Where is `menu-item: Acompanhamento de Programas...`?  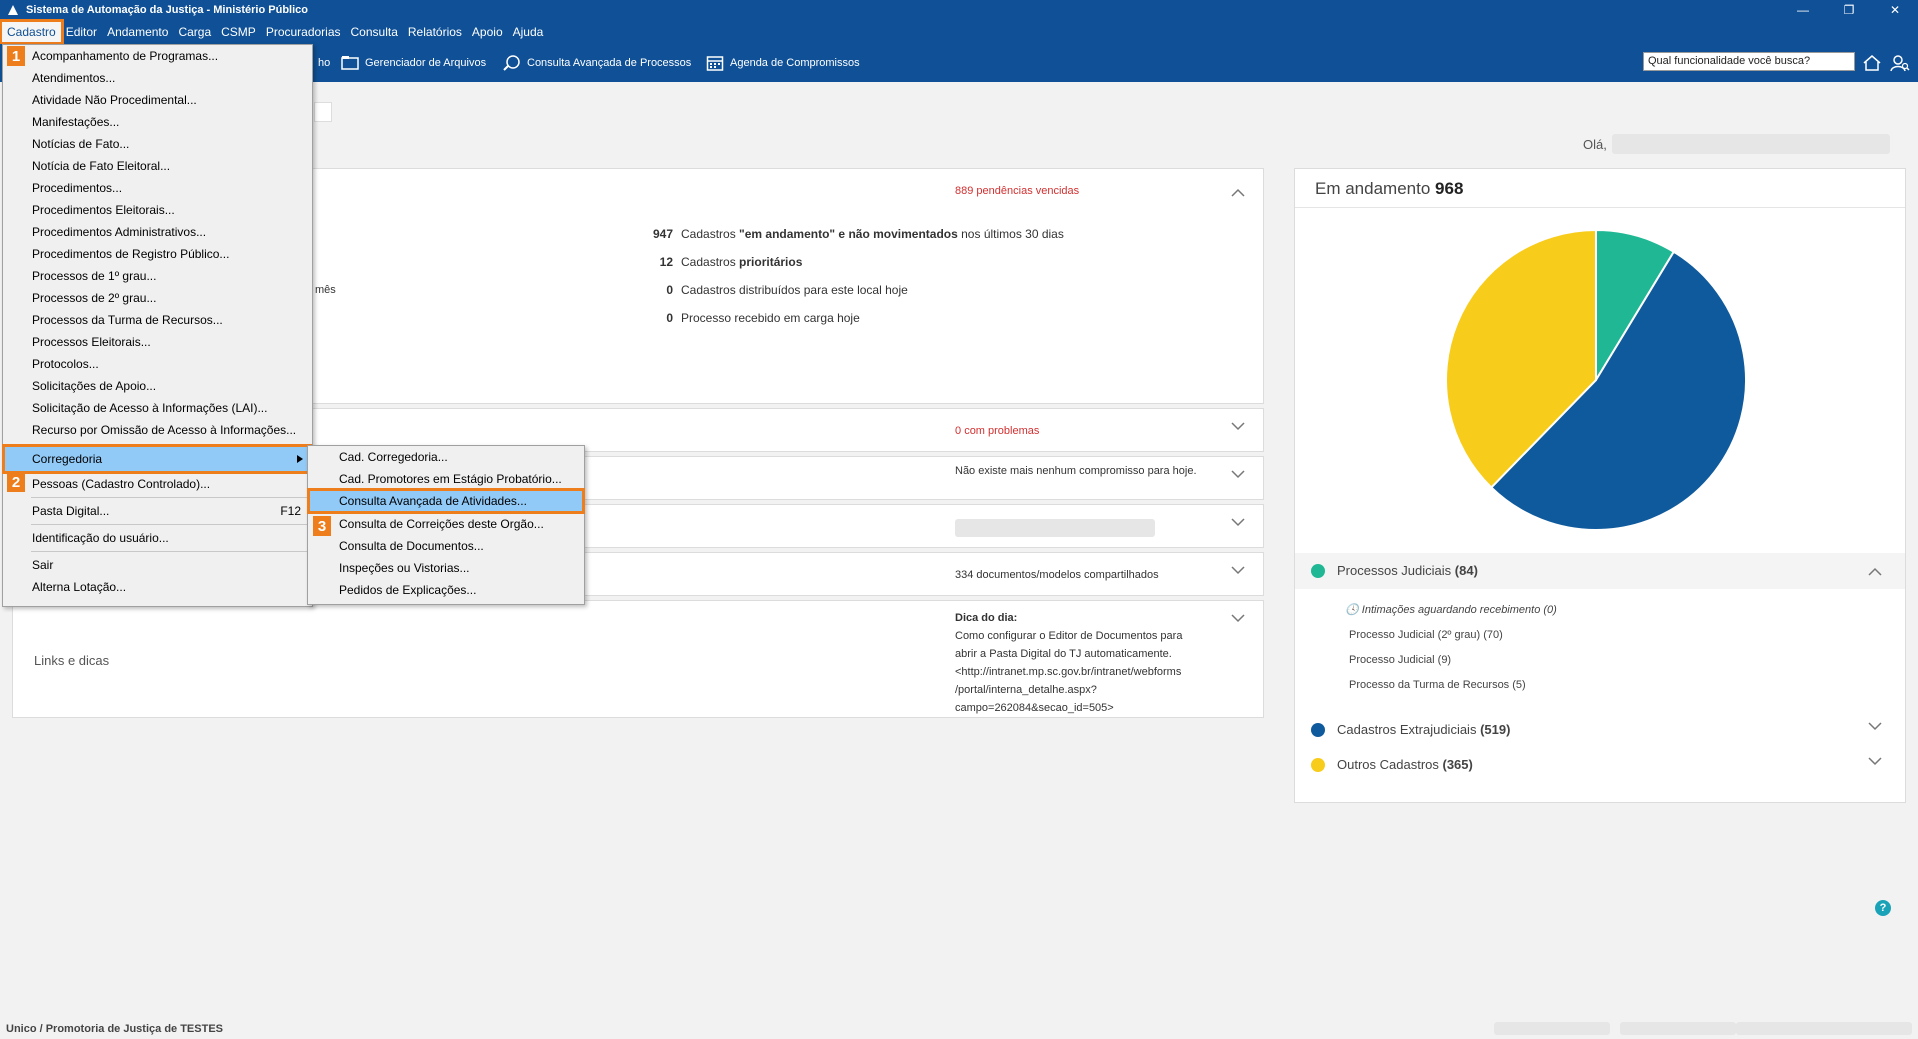
menu-item: Acompanhamento de Programas... is located at coordinates (125, 56).